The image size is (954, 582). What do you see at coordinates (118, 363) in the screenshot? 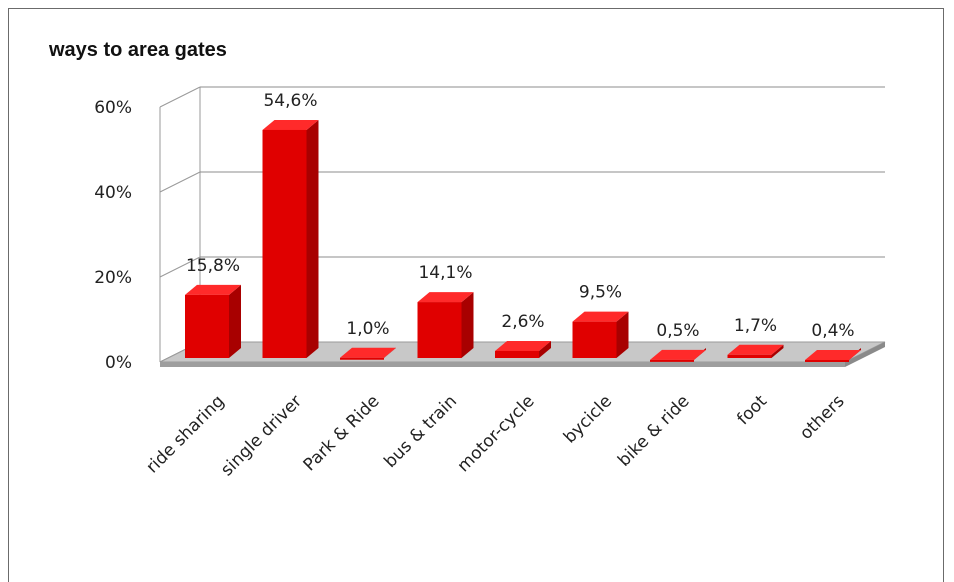
I see `y-tick-label: 0%` at bounding box center [118, 363].